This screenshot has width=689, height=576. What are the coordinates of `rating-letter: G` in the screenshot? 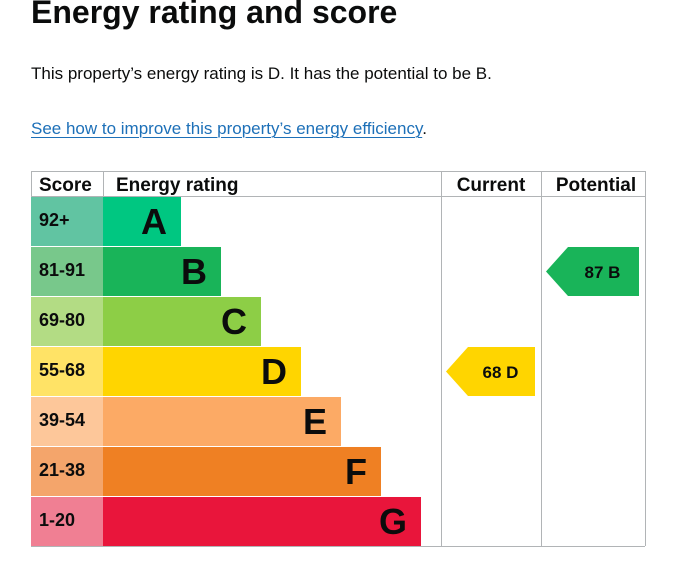 It's located at (393, 521).